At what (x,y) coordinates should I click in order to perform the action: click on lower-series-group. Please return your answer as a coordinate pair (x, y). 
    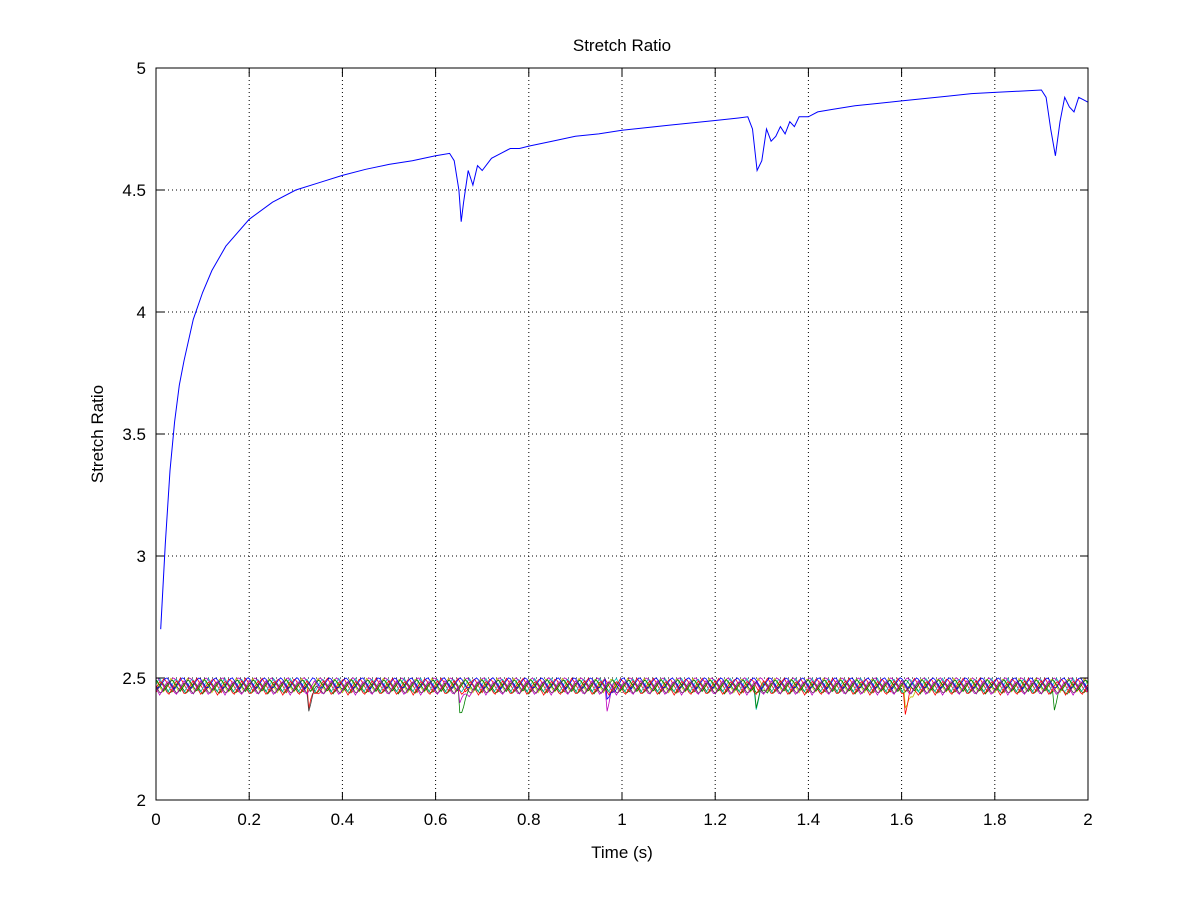
    Looking at the image, I should click on (622, 696).